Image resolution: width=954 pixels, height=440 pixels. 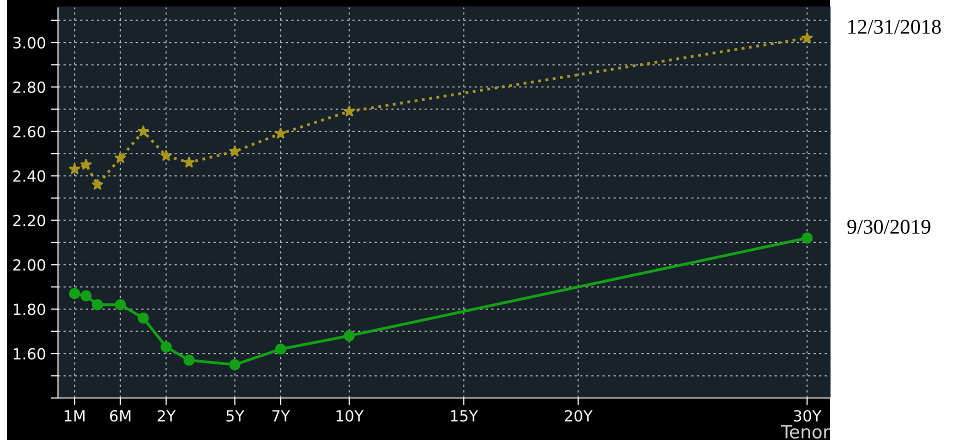 What do you see at coordinates (120, 416) in the screenshot?
I see `x-tick-label: 6M` at bounding box center [120, 416].